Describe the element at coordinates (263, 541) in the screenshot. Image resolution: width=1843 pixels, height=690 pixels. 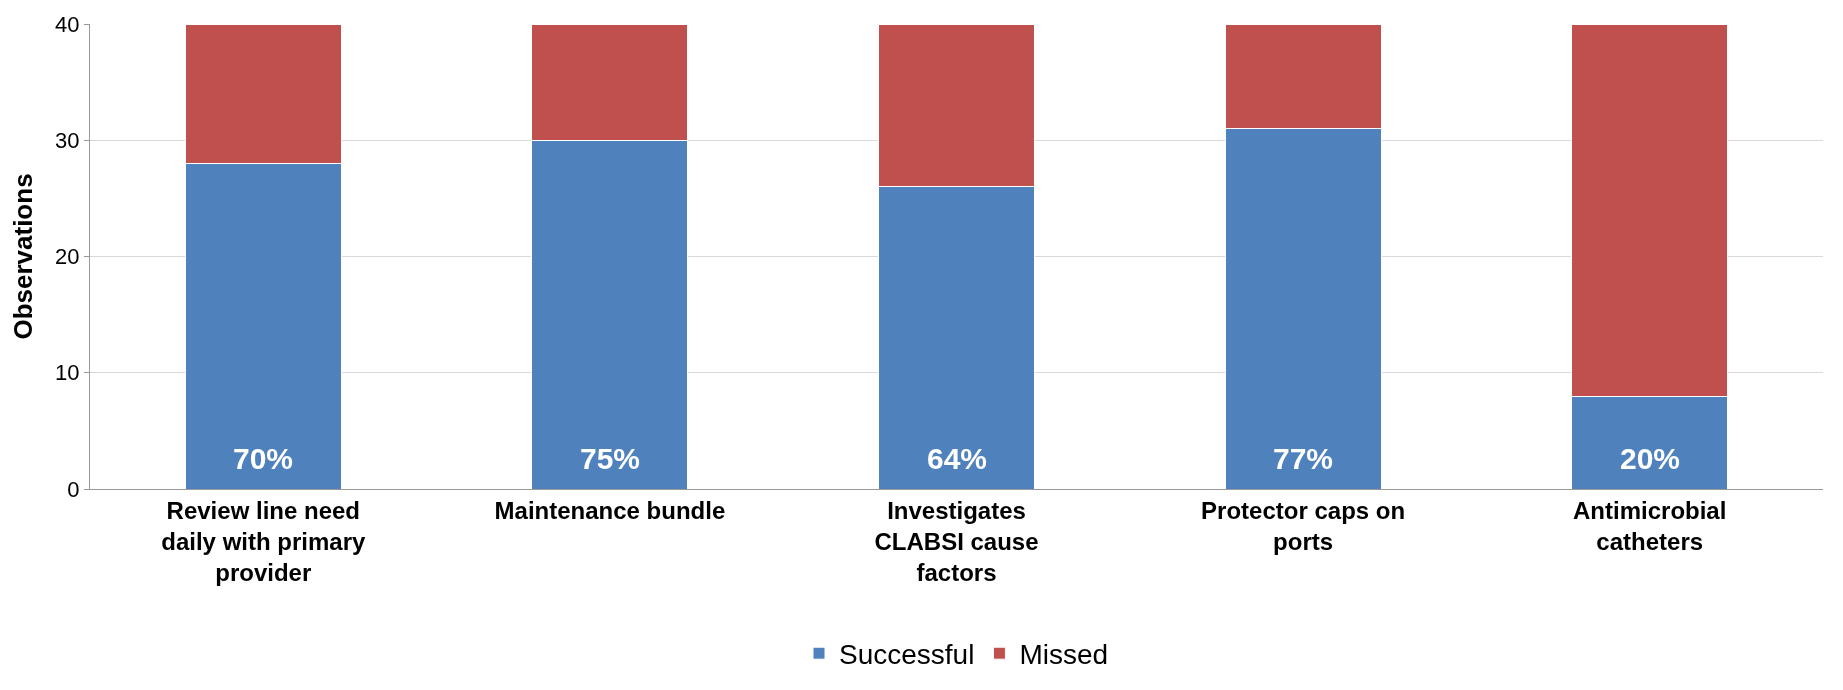
I see `x-tick-label: Review line need daily with primary provider` at that location.